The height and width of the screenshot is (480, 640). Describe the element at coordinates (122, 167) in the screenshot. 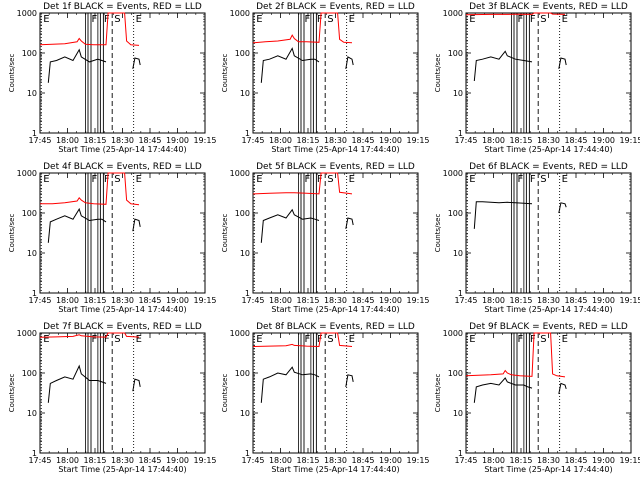

I see `panel-title: Det 4f BLACK = Events, RED = LLD` at that location.